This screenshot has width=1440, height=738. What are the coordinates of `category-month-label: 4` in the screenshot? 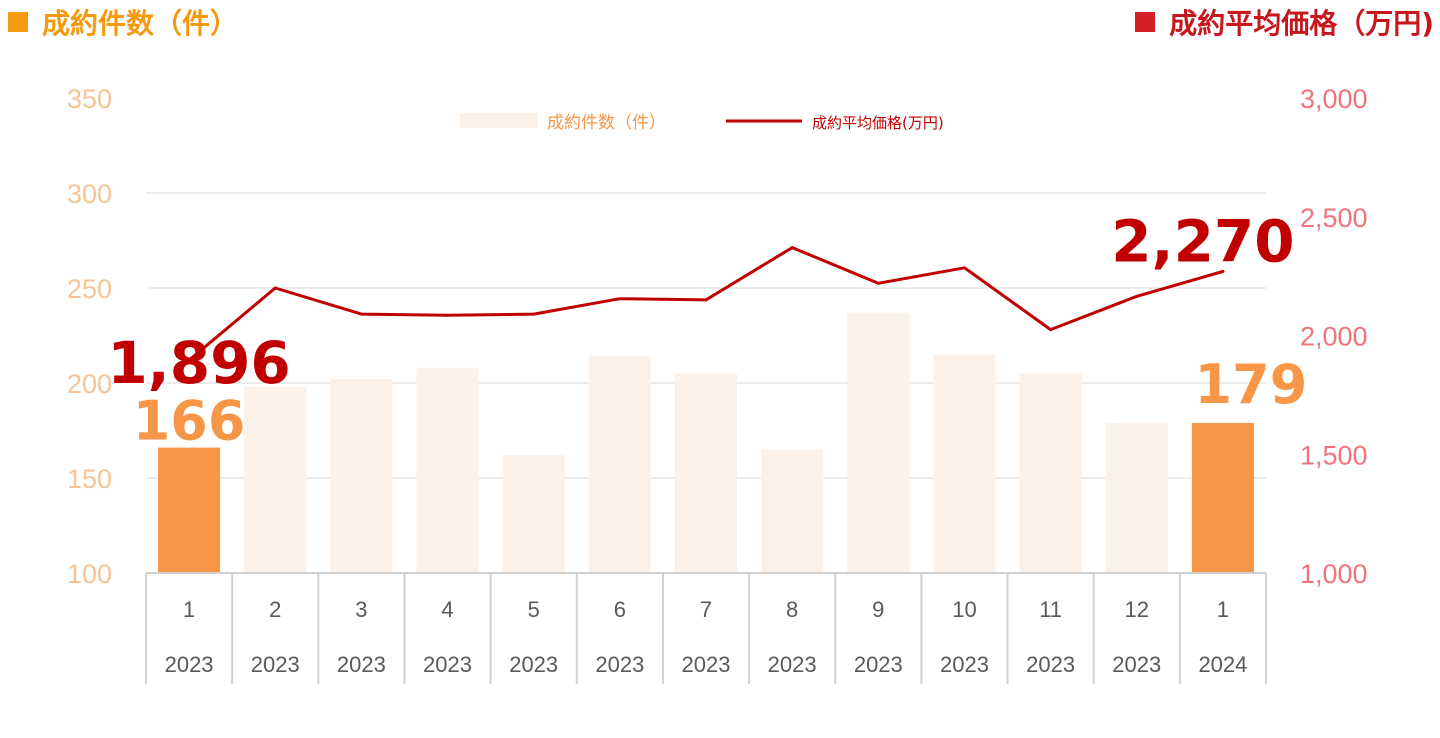 It's located at (447, 609).